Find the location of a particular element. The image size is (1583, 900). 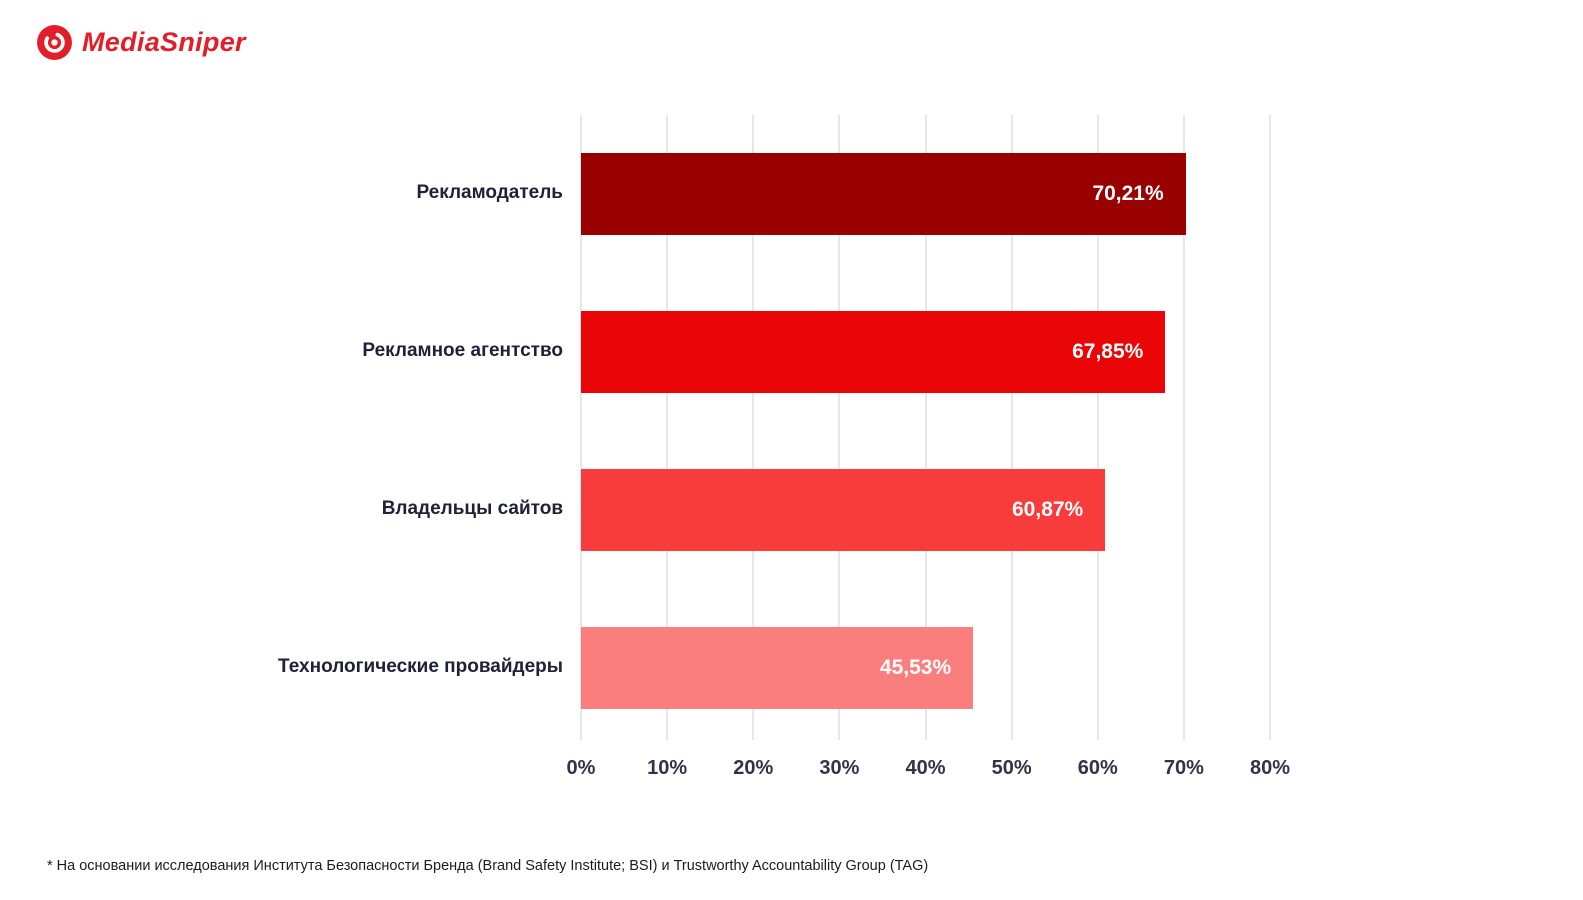

mediasniper-logo-icon is located at coordinates (54, 42).